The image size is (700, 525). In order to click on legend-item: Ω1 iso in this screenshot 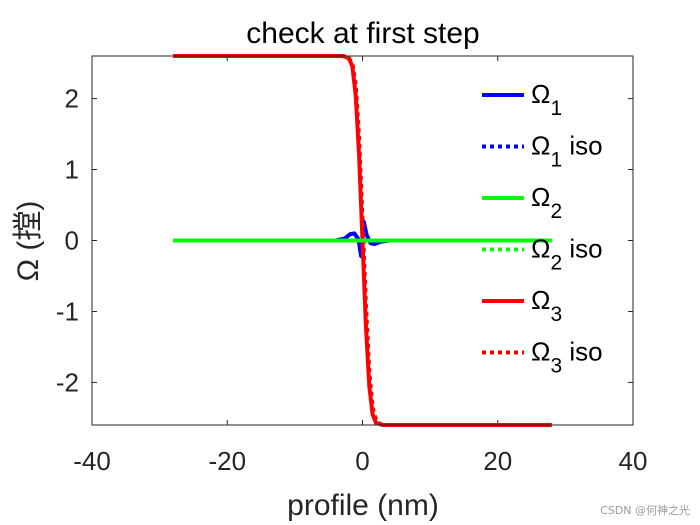, I will do `click(542, 151)`.